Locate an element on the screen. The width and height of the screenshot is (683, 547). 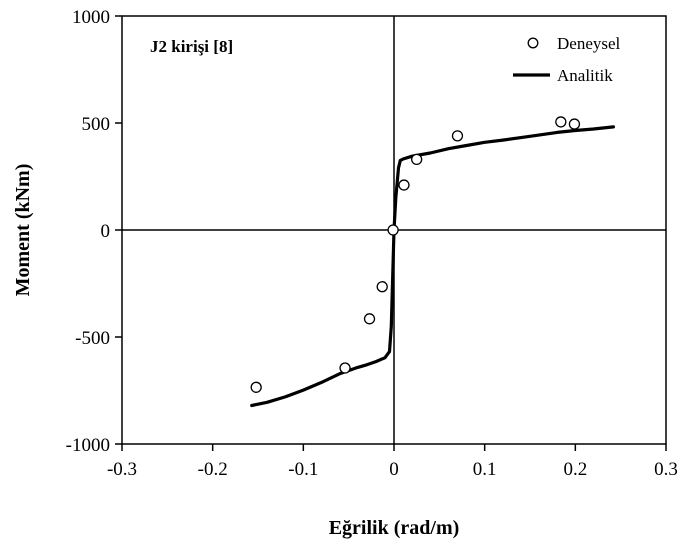
y-tick-label: 0 is located at coordinates (106, 231).